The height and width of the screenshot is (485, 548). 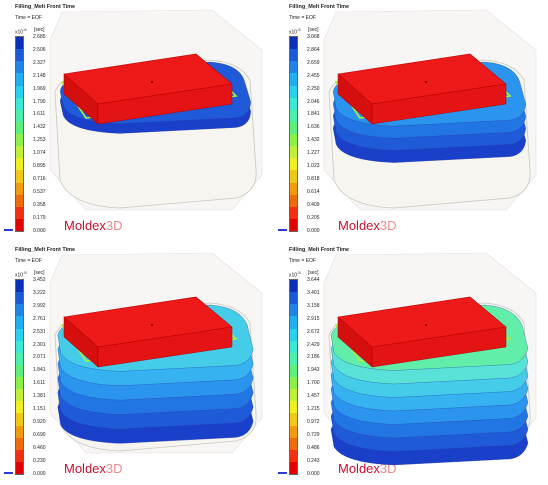 What do you see at coordinates (39, 331) in the screenshot?
I see `legend-tick-label: 2.531` at bounding box center [39, 331].